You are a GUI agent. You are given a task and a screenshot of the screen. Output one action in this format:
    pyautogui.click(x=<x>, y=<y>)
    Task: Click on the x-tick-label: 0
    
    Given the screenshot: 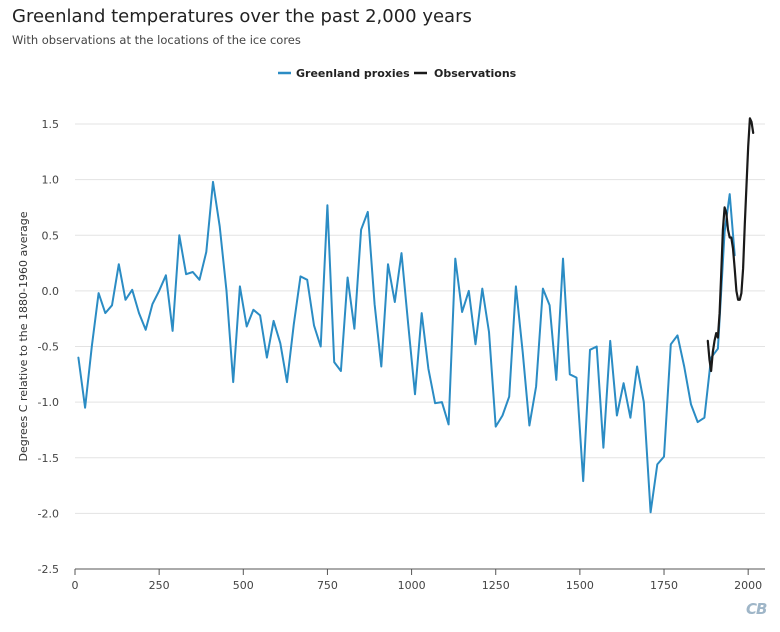 What is the action you would take?
    pyautogui.click(x=75, y=585)
    